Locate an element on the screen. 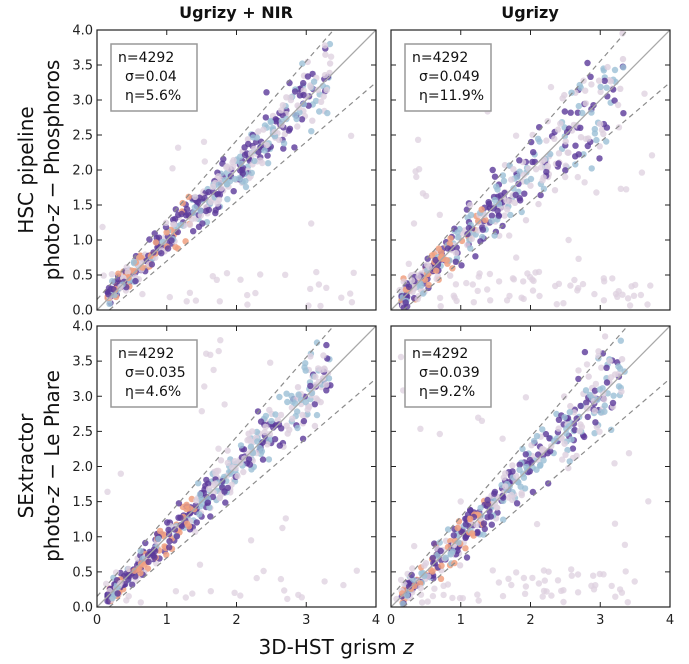 This screenshot has width=689, height=664. stat-eta: η=11.9% is located at coordinates (451, 96).